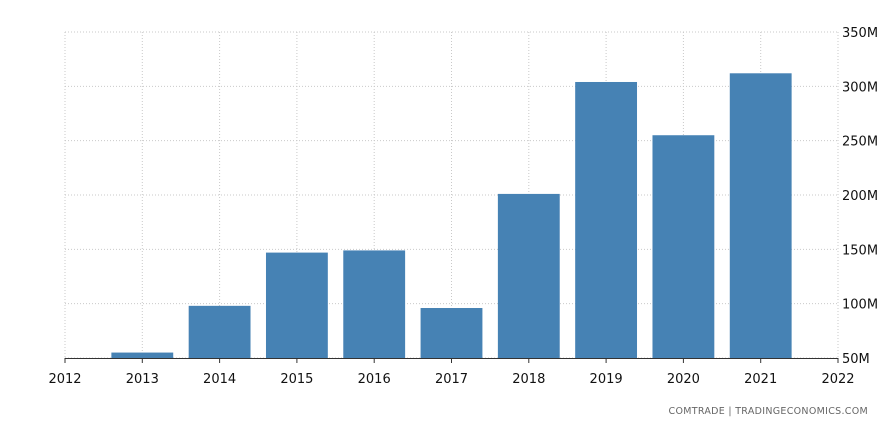 The width and height of the screenshot is (882, 422). I want to click on bar-2016, so click(374, 304).